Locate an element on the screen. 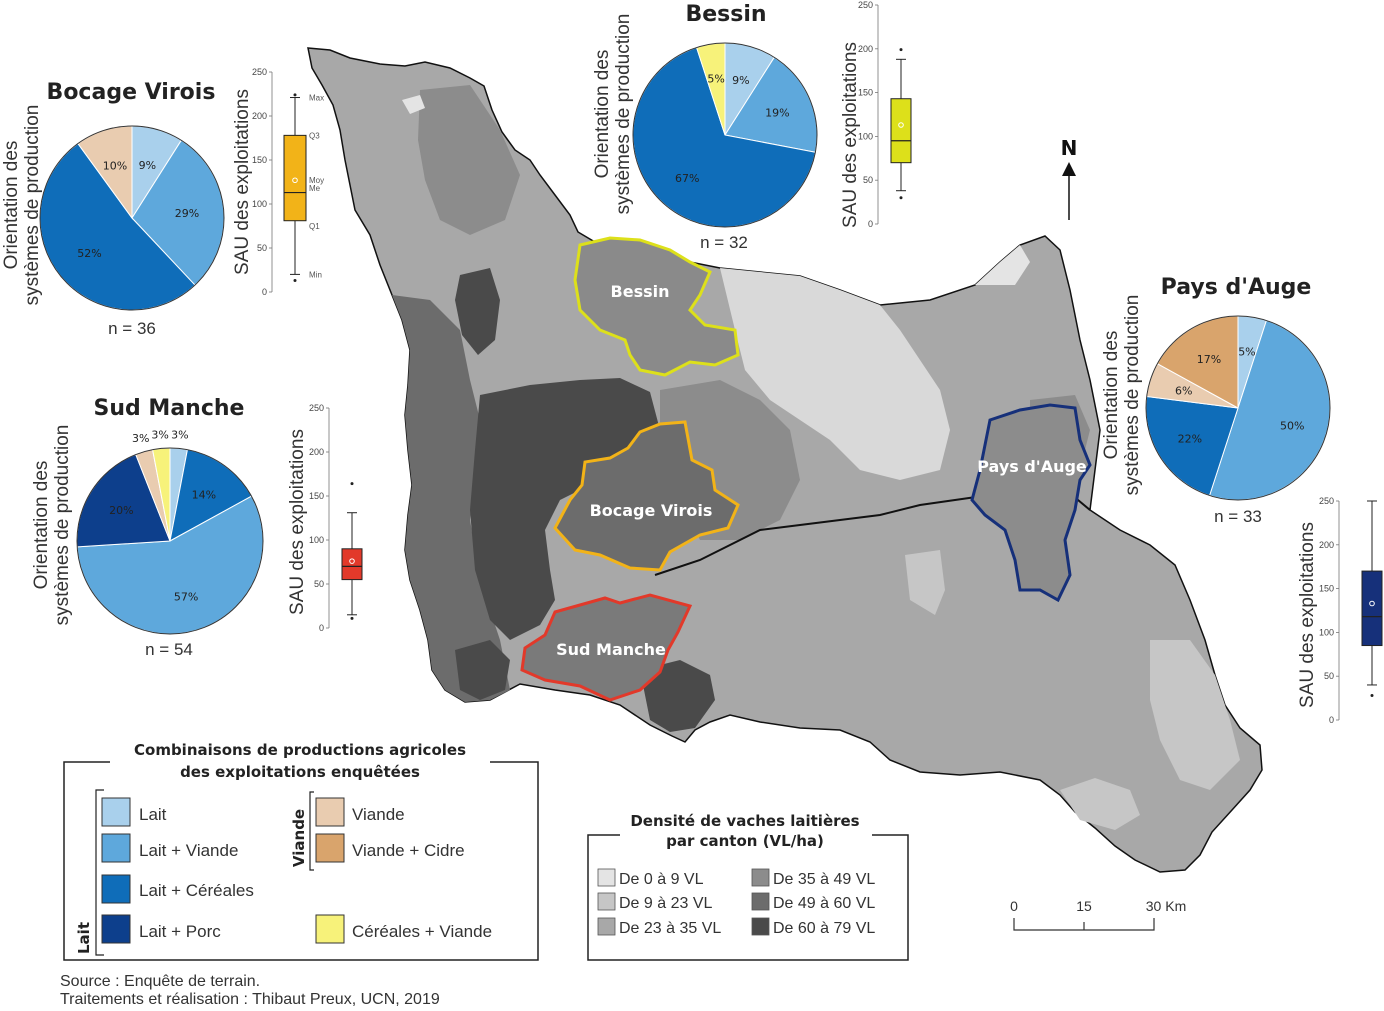 Image resolution: width=1384 pixels, height=1011 pixels. box-tick-bessin-4: 200 is located at coordinates (865, 49).